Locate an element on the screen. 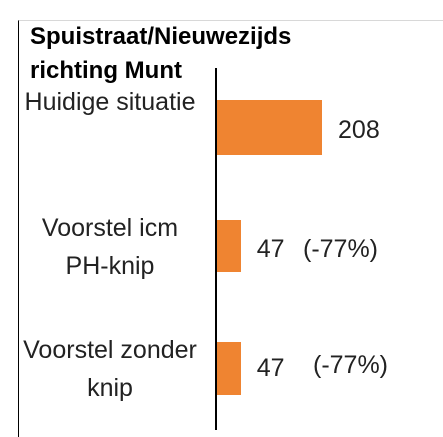  category-axis is located at coordinates (216, 249).